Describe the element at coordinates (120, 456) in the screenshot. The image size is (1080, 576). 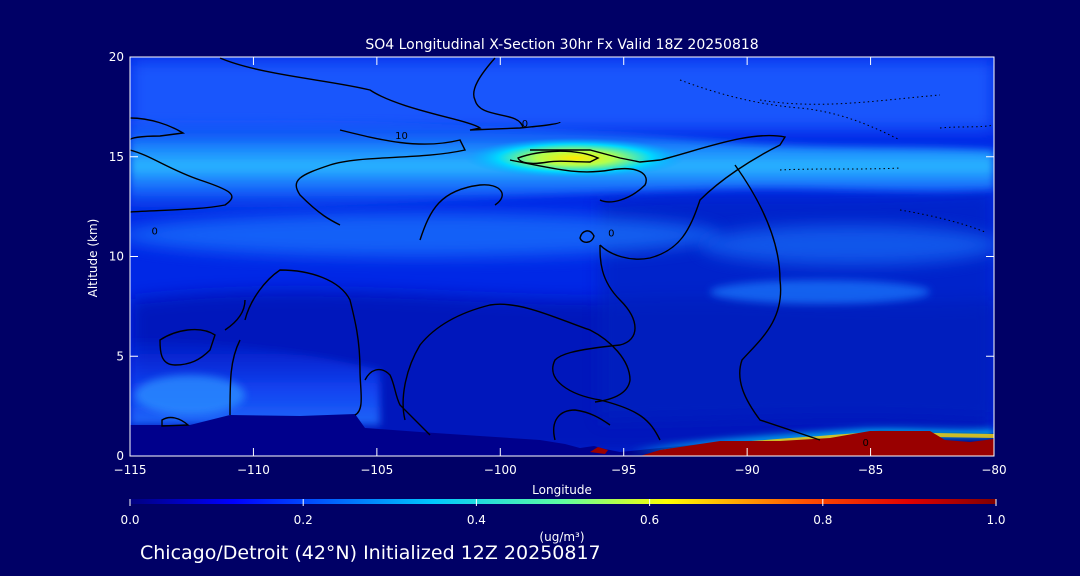
I see `y-tick-label: 0` at that location.